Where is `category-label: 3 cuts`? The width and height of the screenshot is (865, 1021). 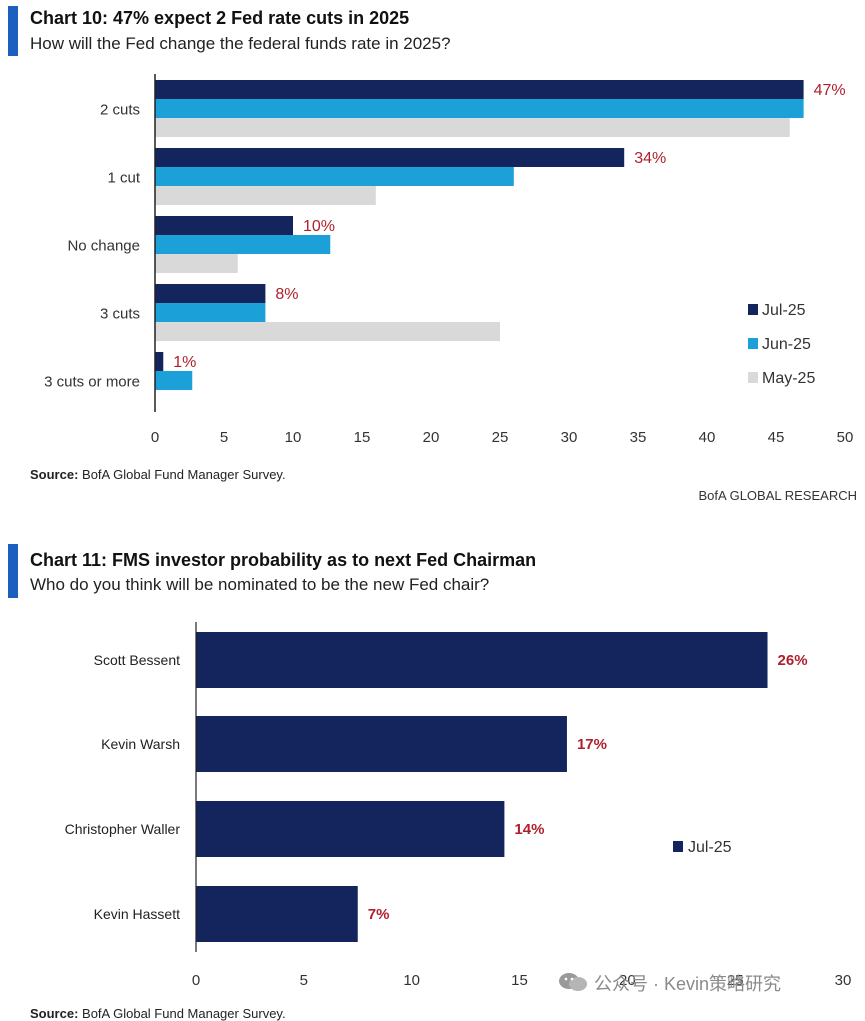
category-label: 3 cuts is located at coordinates (120, 314).